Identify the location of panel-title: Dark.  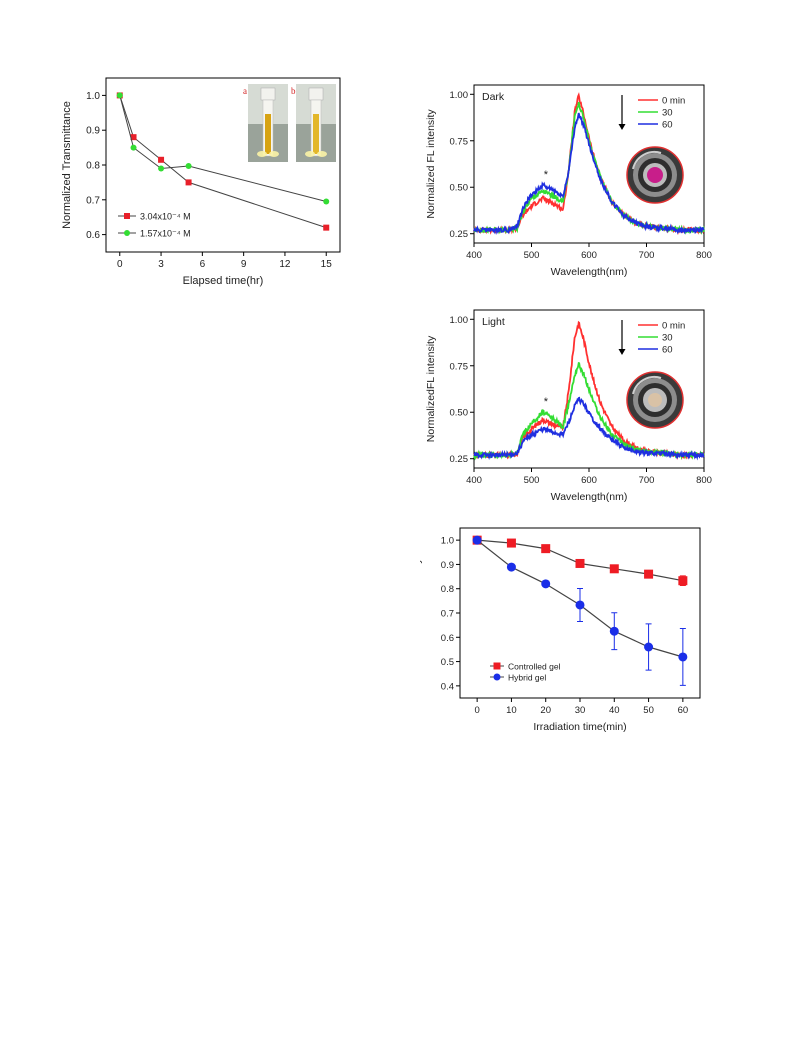
(493, 97).